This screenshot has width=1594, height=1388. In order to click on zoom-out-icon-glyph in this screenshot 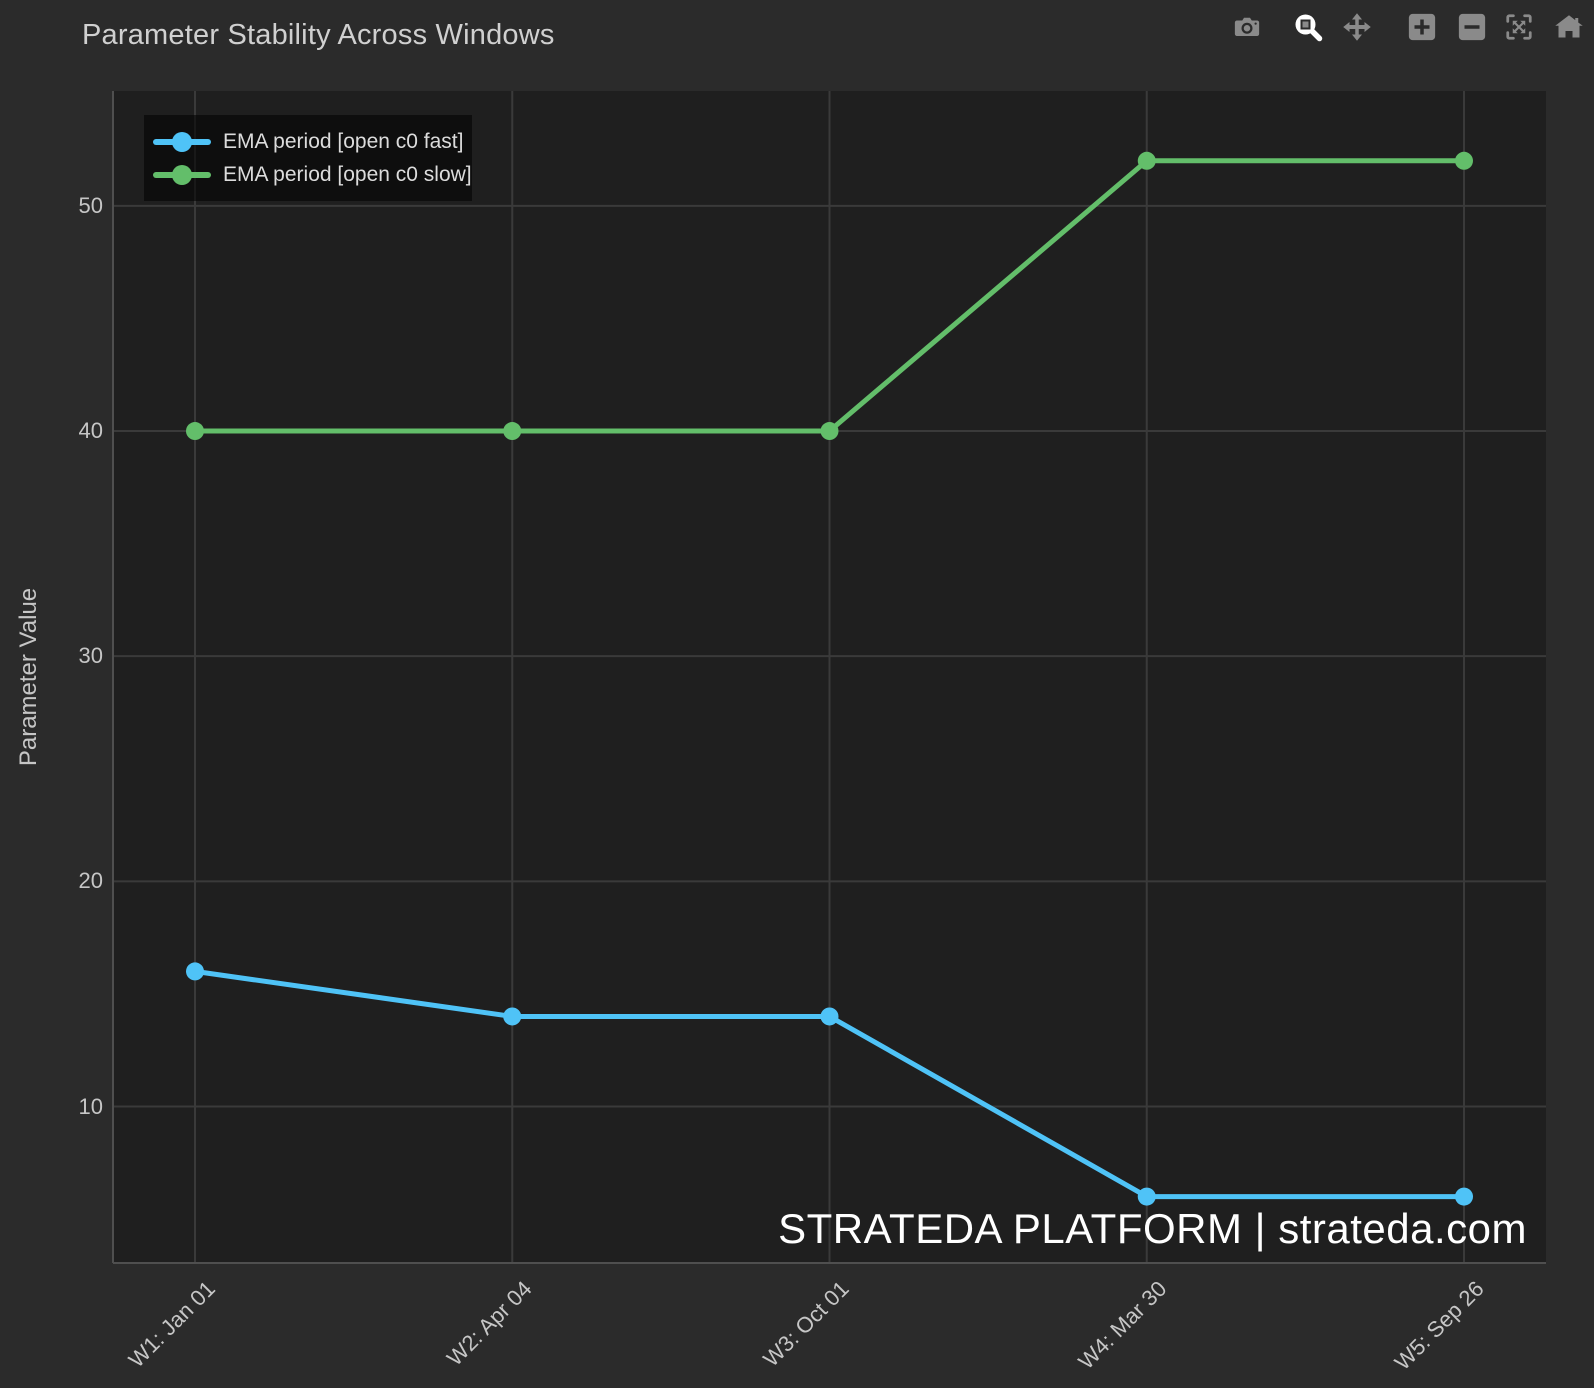, I will do `click(1472, 27)`.